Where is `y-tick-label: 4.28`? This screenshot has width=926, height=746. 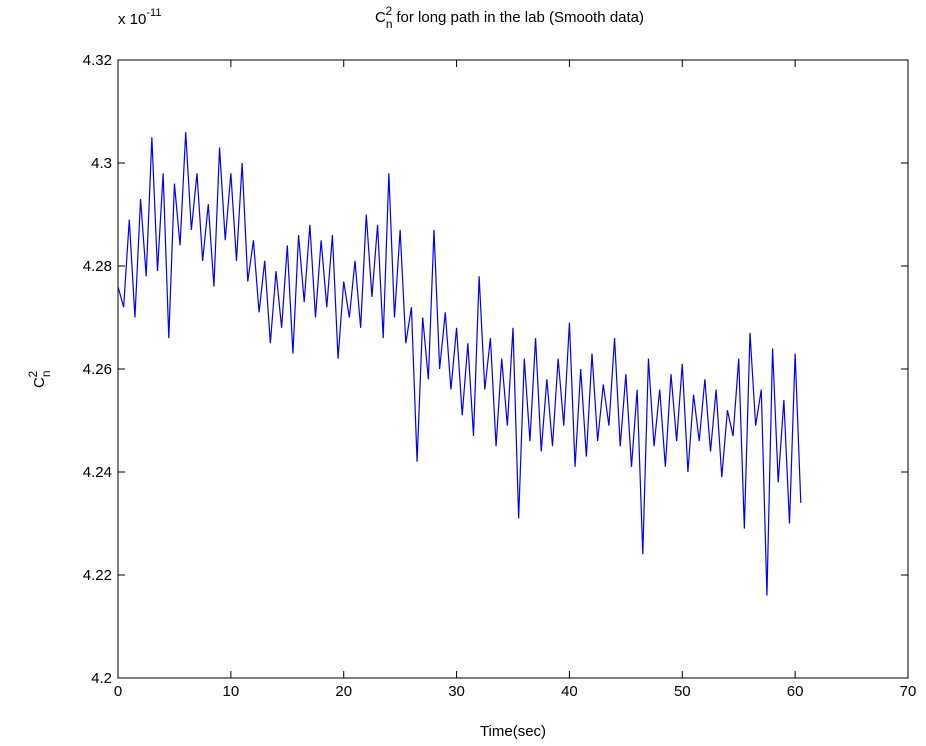
y-tick-label: 4.28 is located at coordinates (97, 266).